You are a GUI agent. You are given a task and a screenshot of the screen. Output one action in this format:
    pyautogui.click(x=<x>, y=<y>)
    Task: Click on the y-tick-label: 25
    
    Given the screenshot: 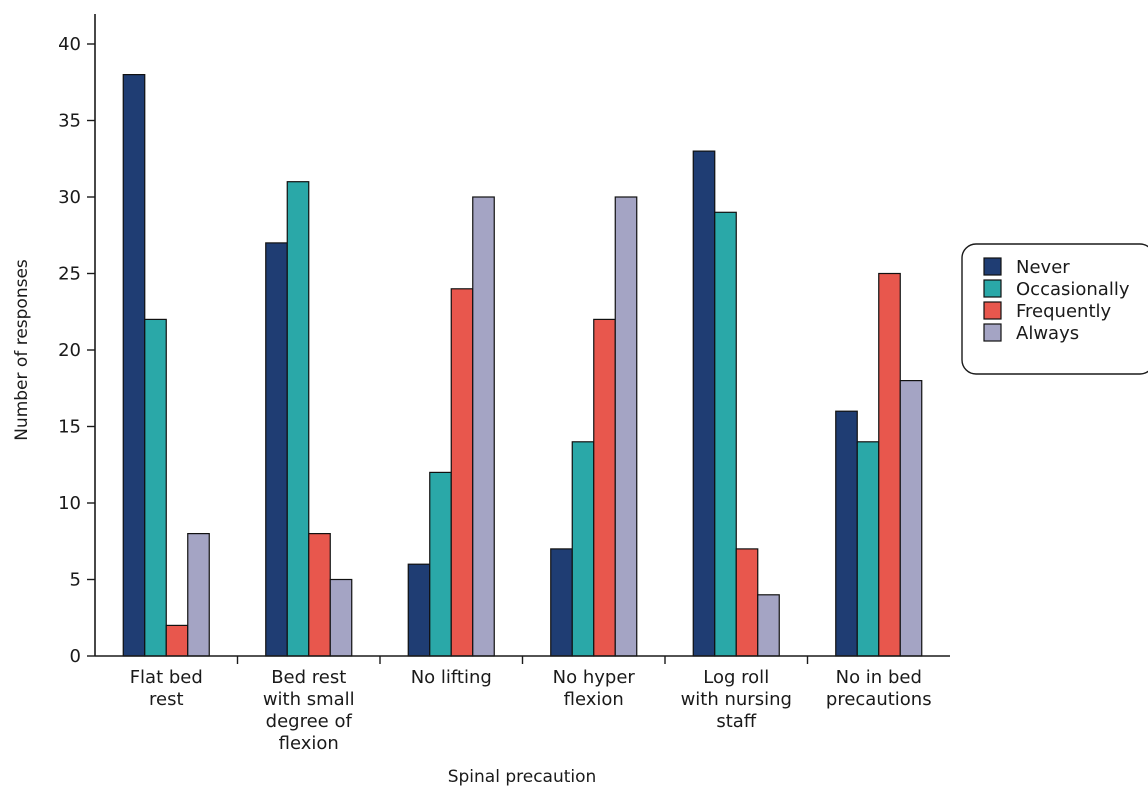 What is the action you would take?
    pyautogui.click(x=69, y=274)
    